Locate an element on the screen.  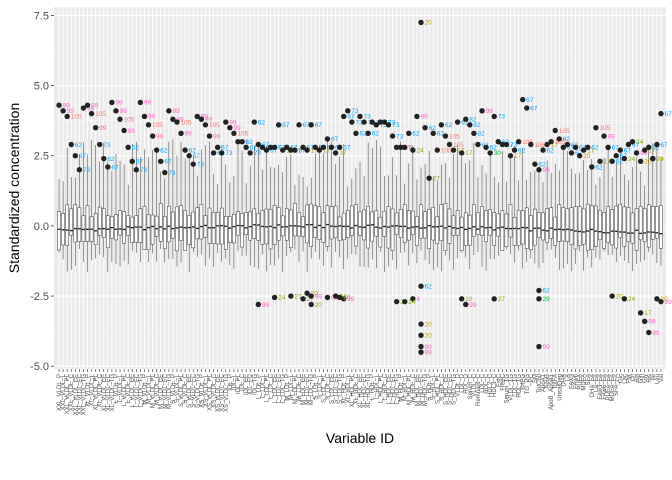
box-HDL_TG is located at coordinates (518, 215).